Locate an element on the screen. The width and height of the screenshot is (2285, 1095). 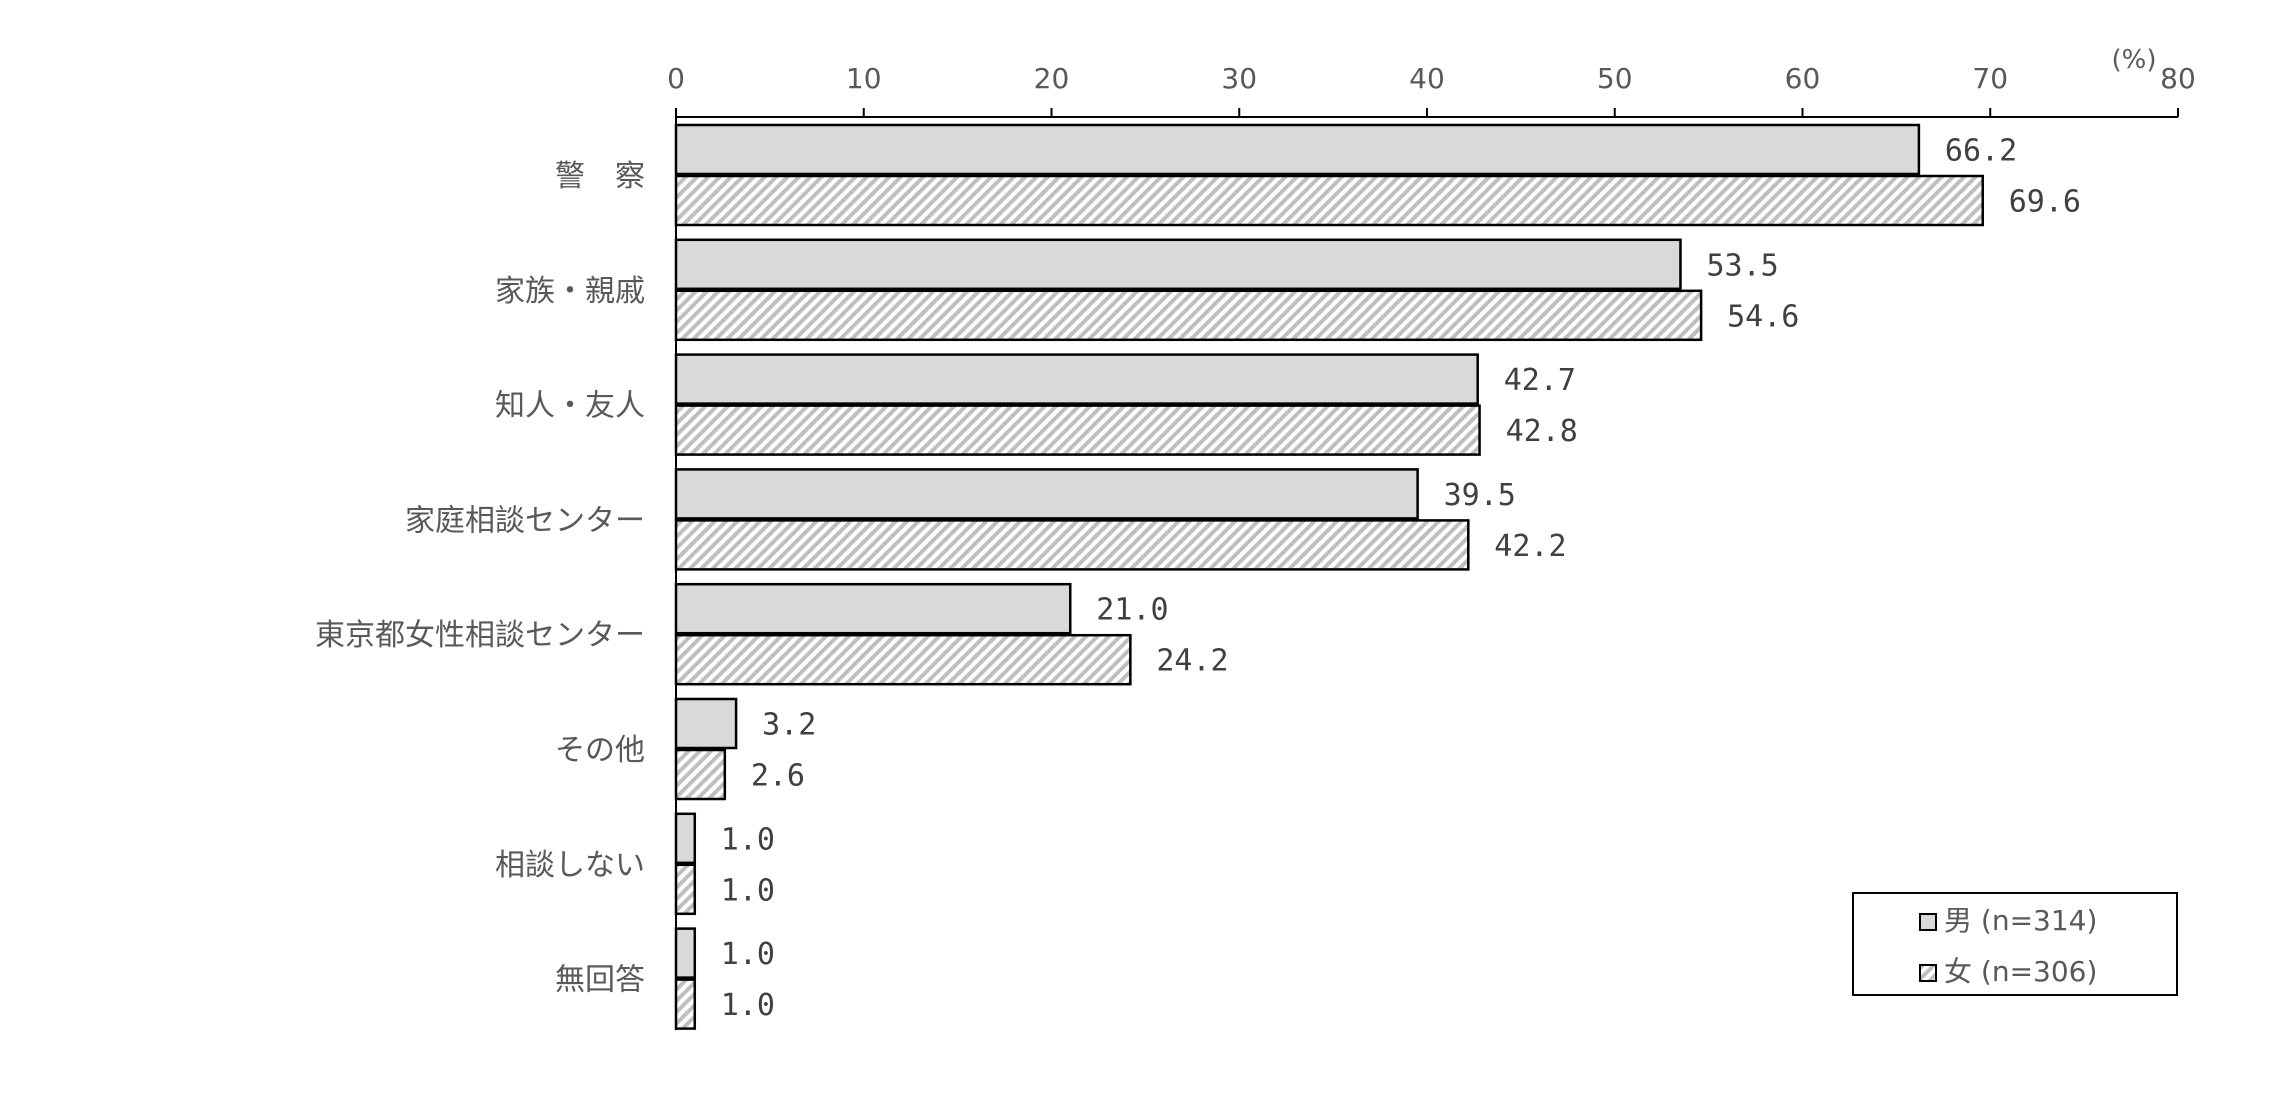
x-tick-label: 40 is located at coordinates (1427, 78).